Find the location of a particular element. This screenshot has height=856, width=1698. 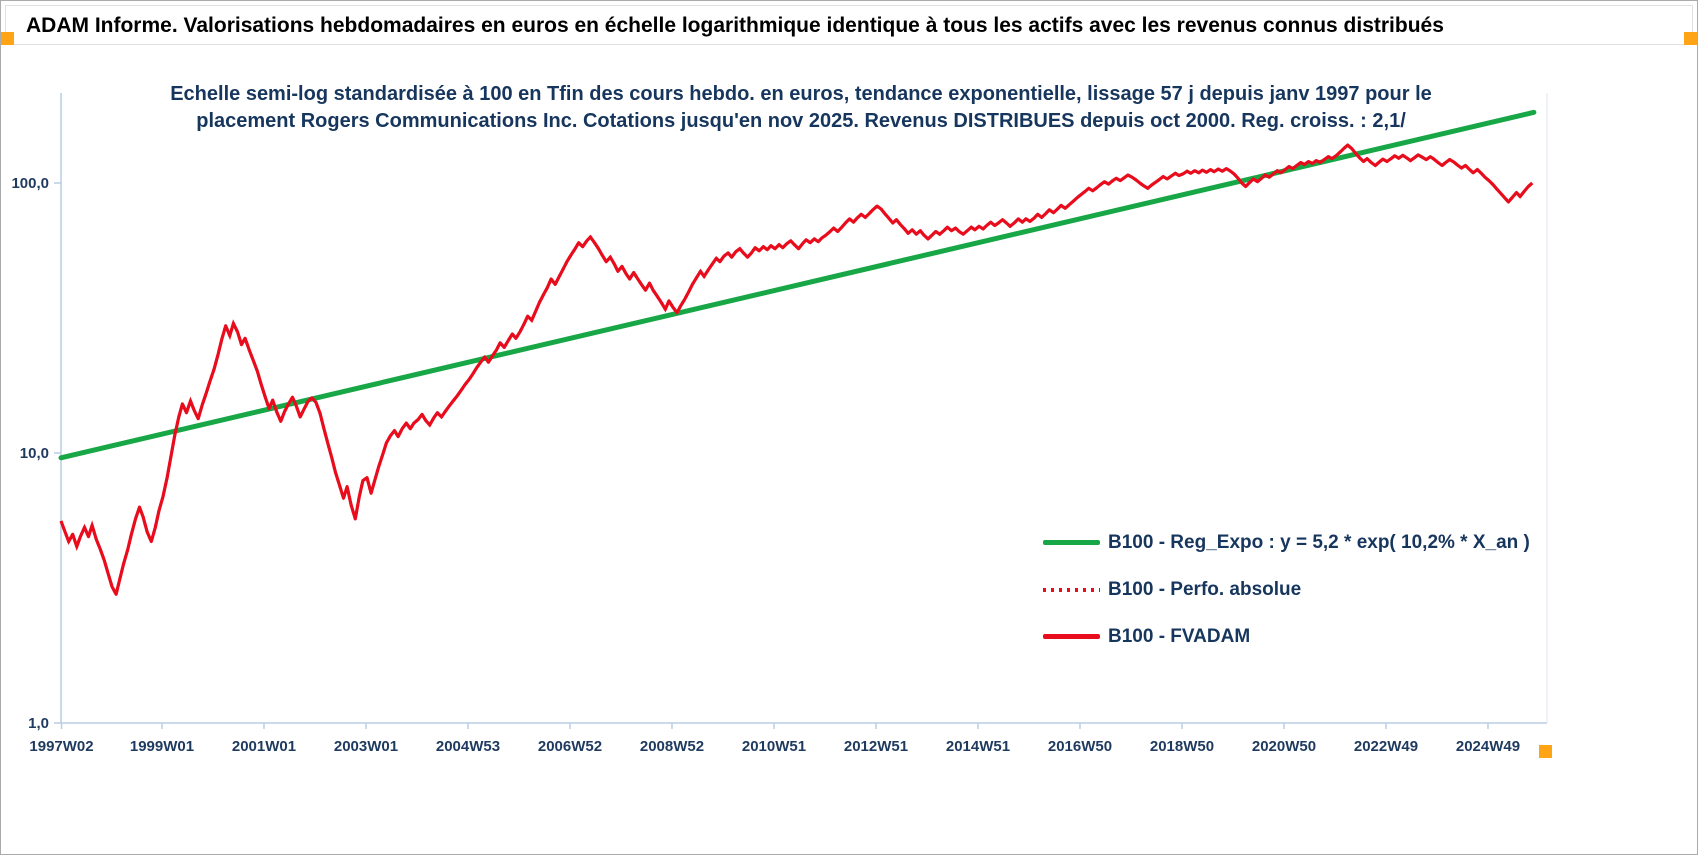

y-tick-label: 1,0 is located at coordinates (38, 723).